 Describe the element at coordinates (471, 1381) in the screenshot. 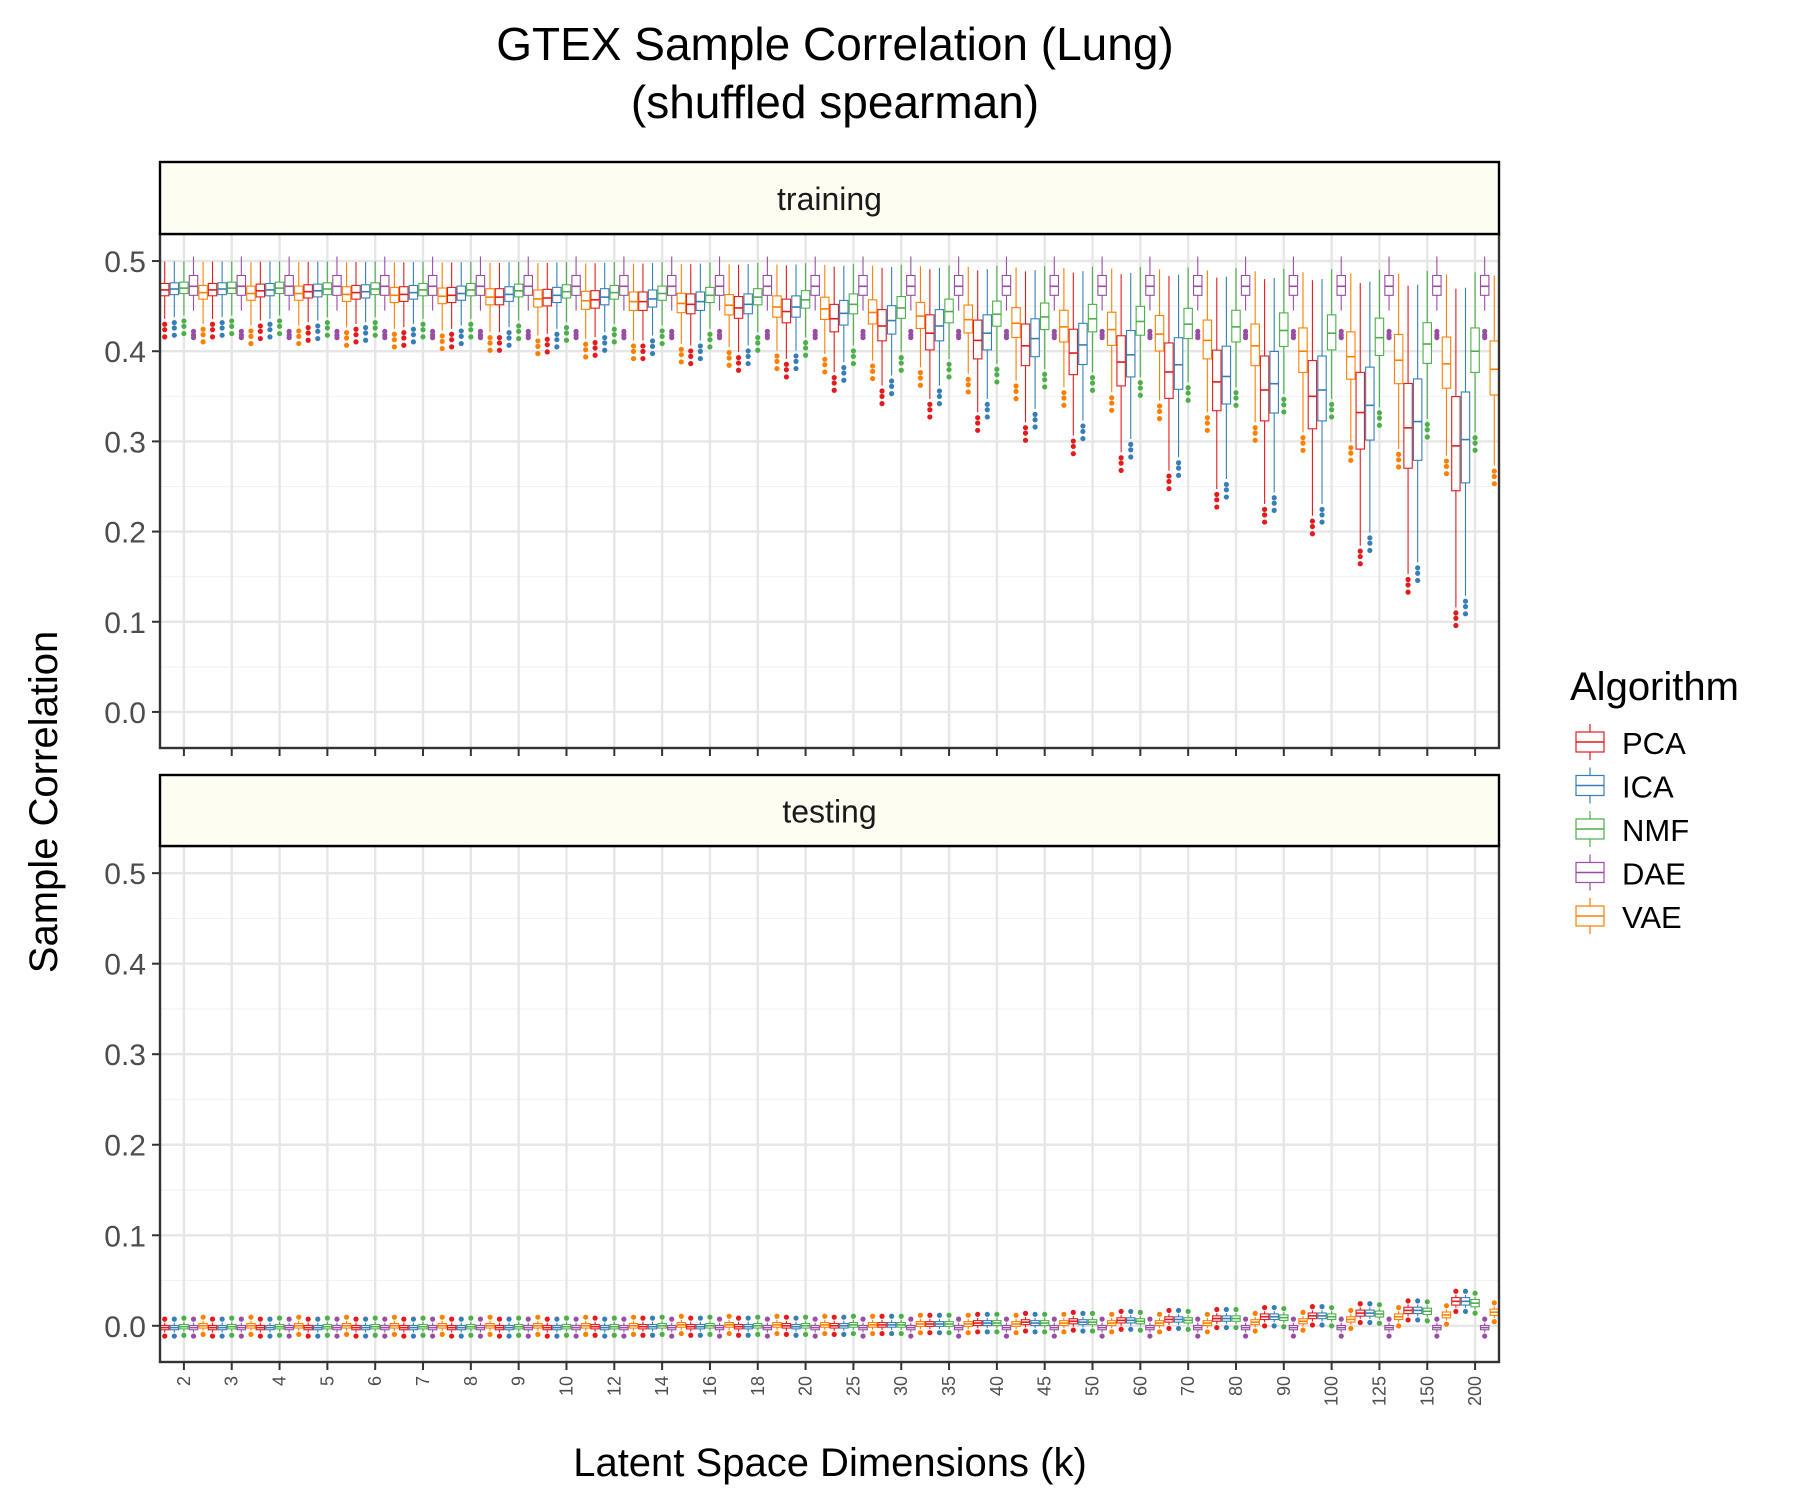

I see `x-tick-label: 8` at that location.